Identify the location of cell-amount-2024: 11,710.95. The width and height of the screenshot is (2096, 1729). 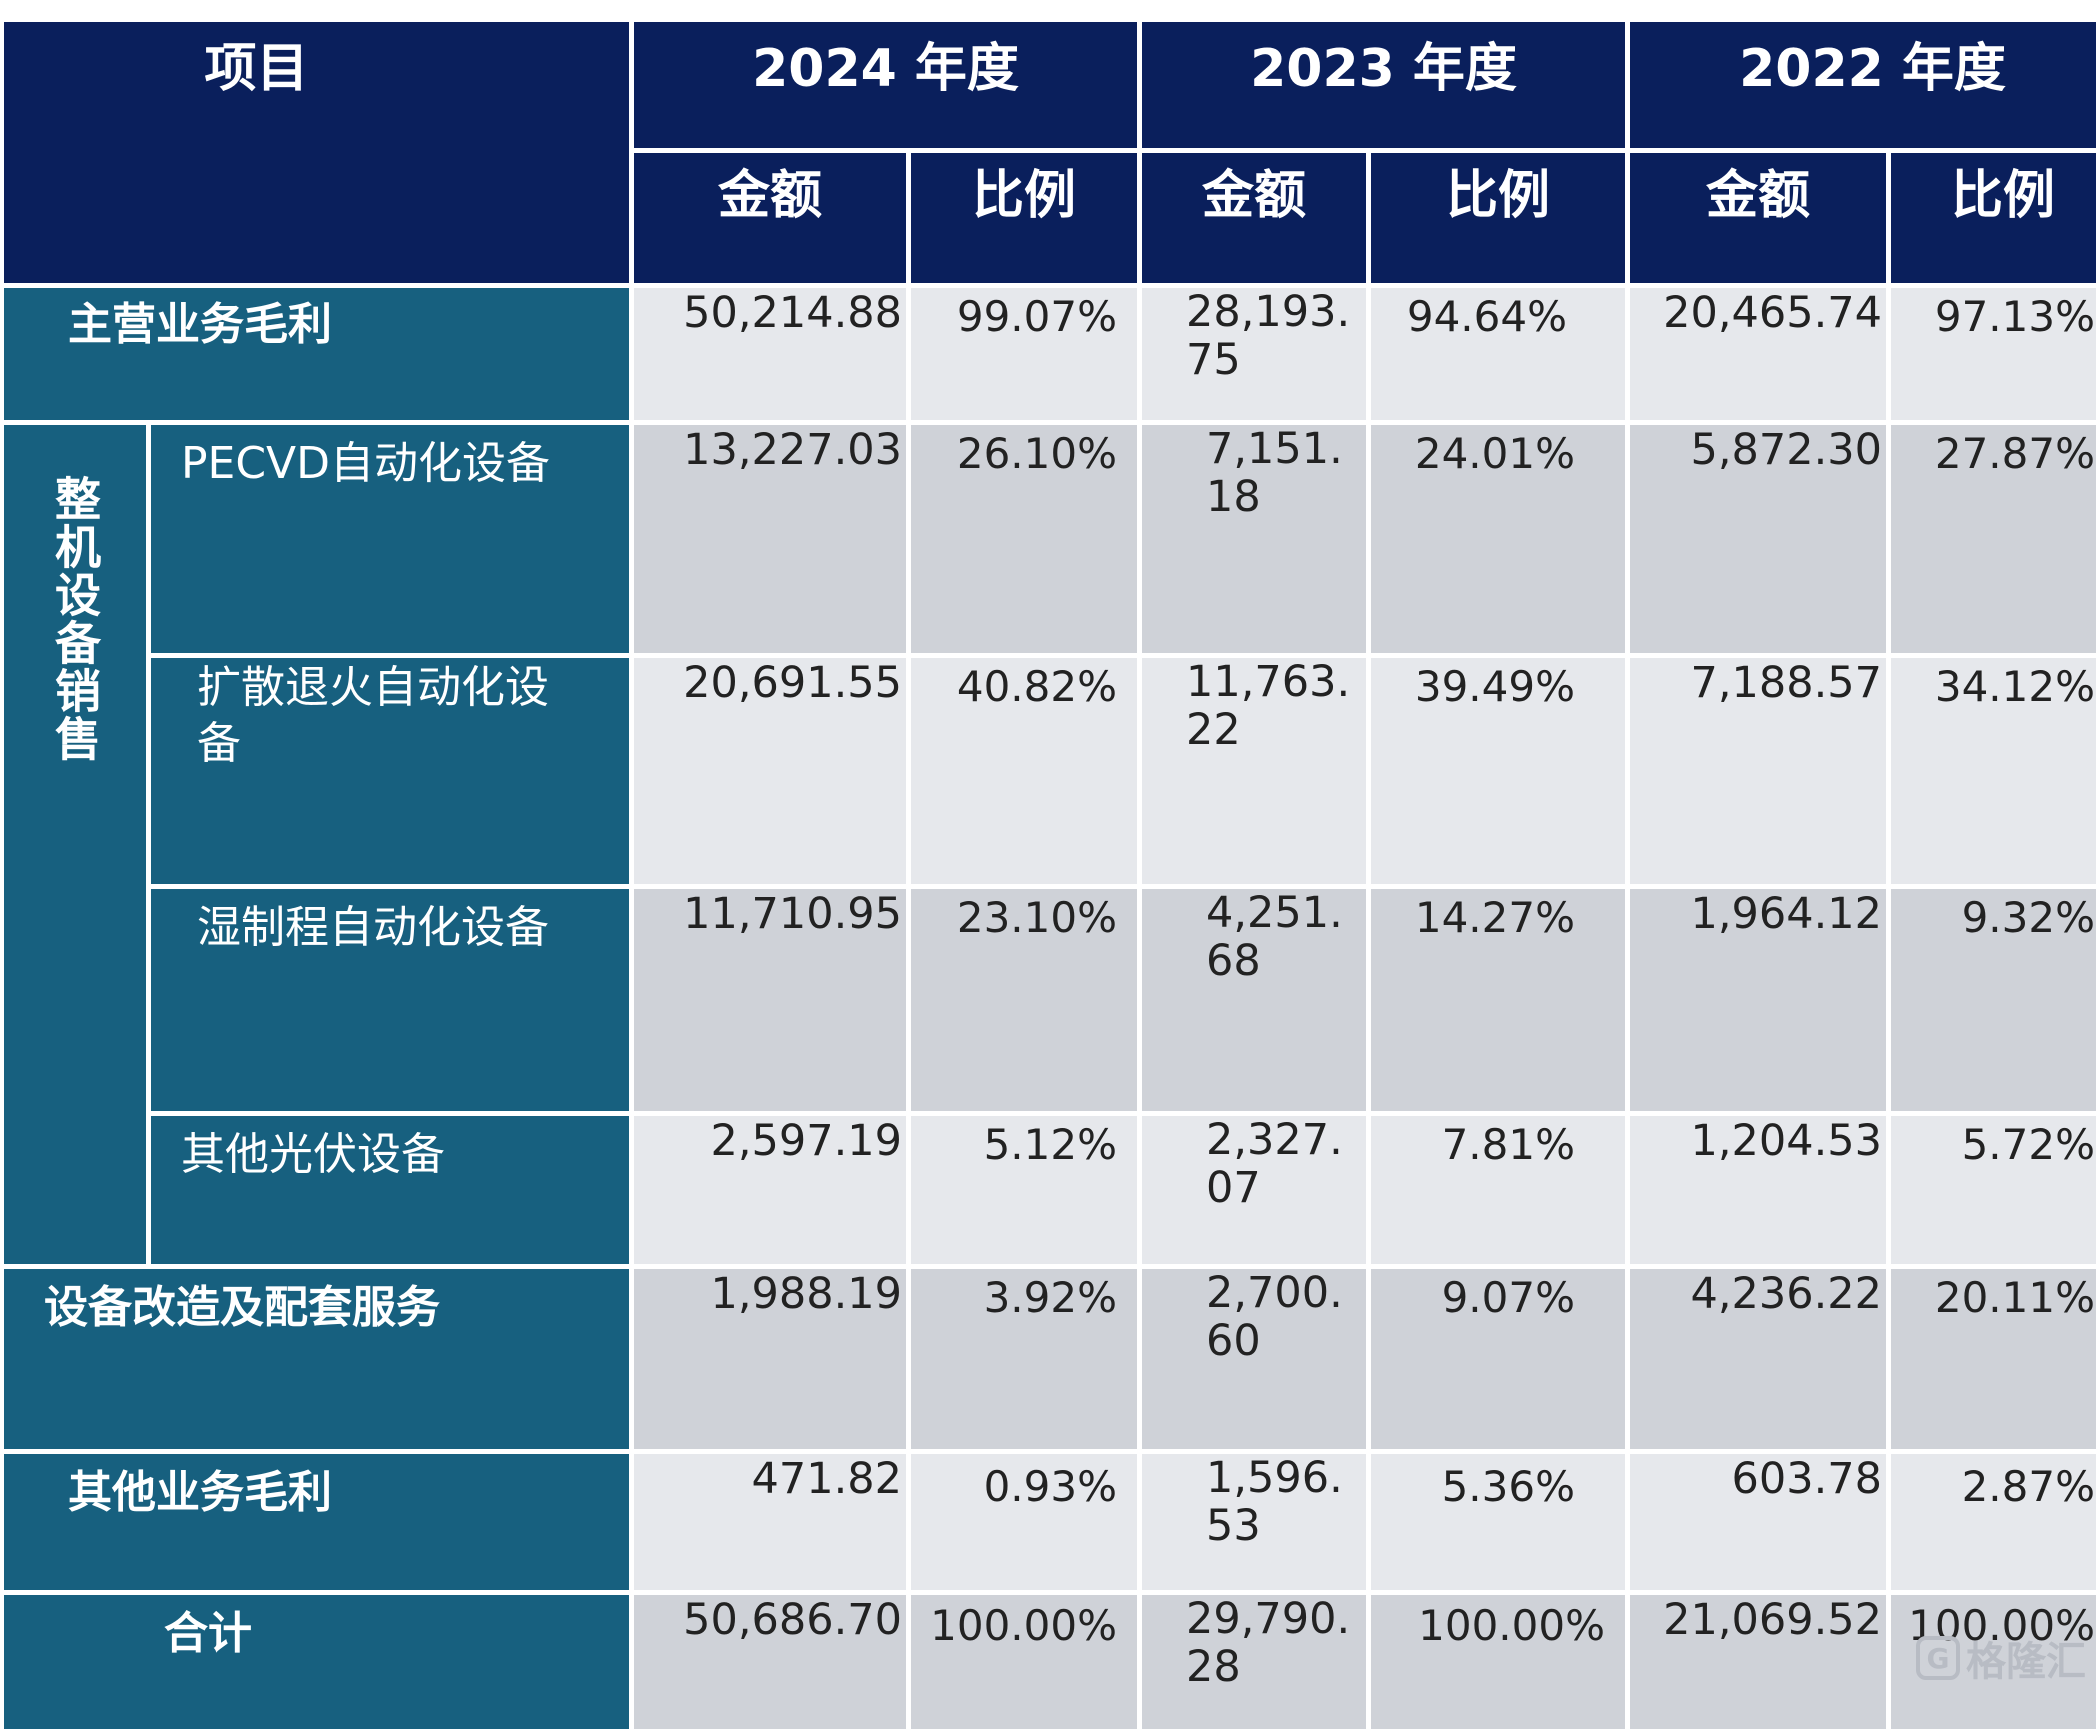
(770, 1000).